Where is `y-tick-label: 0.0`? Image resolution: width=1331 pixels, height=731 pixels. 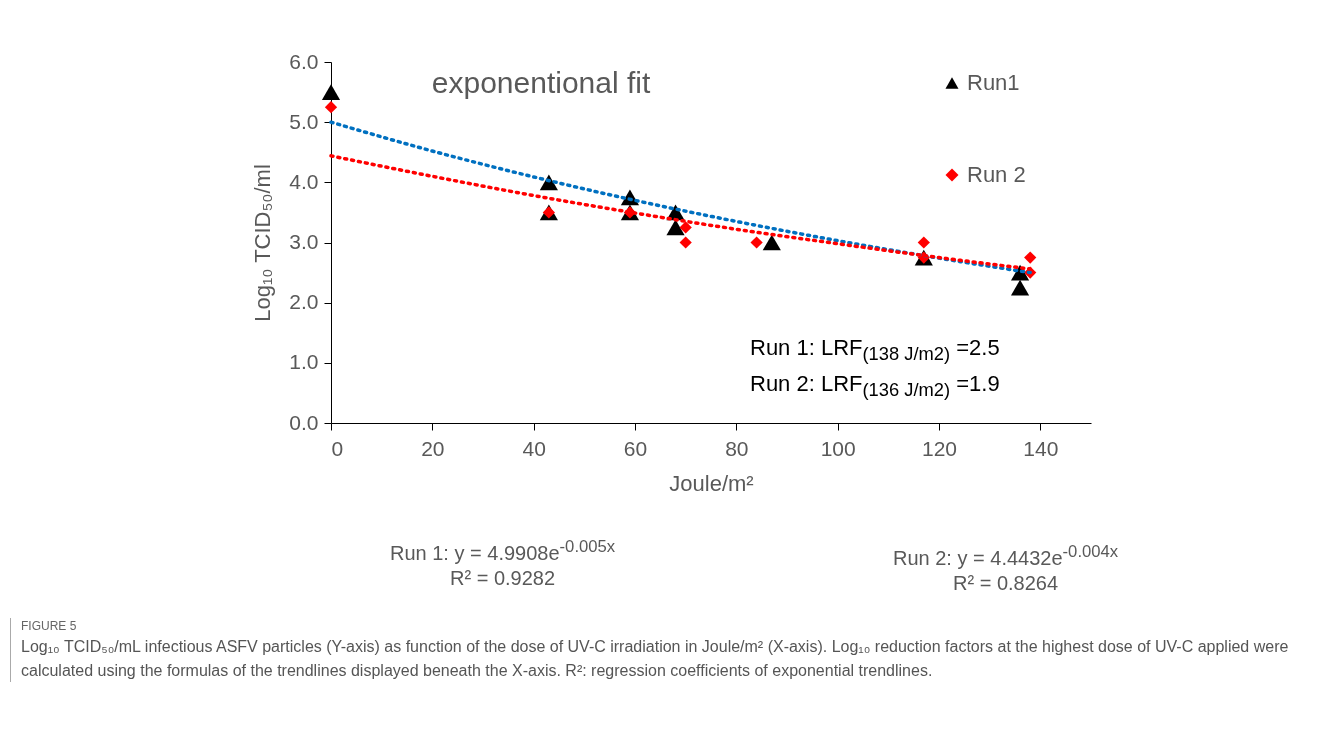 y-tick-label: 0.0 is located at coordinates (304, 422).